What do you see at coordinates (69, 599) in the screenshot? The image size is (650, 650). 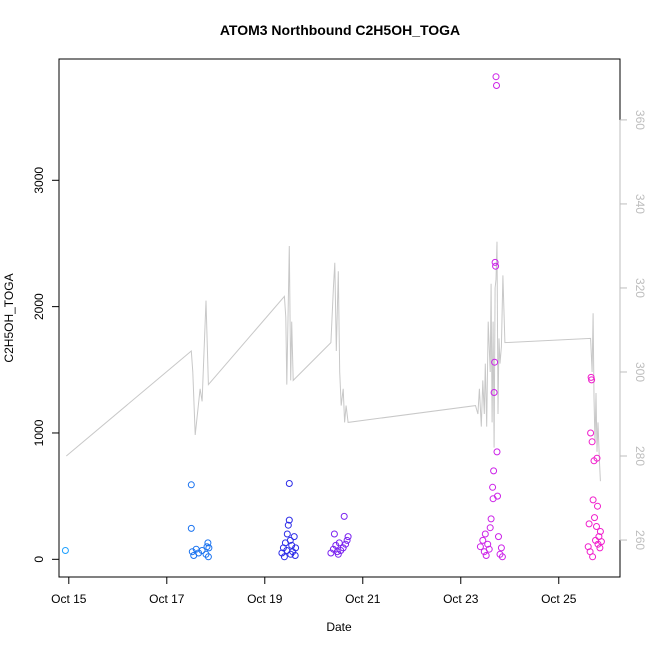 I see `x-tick-label: Oct 15` at bounding box center [69, 599].